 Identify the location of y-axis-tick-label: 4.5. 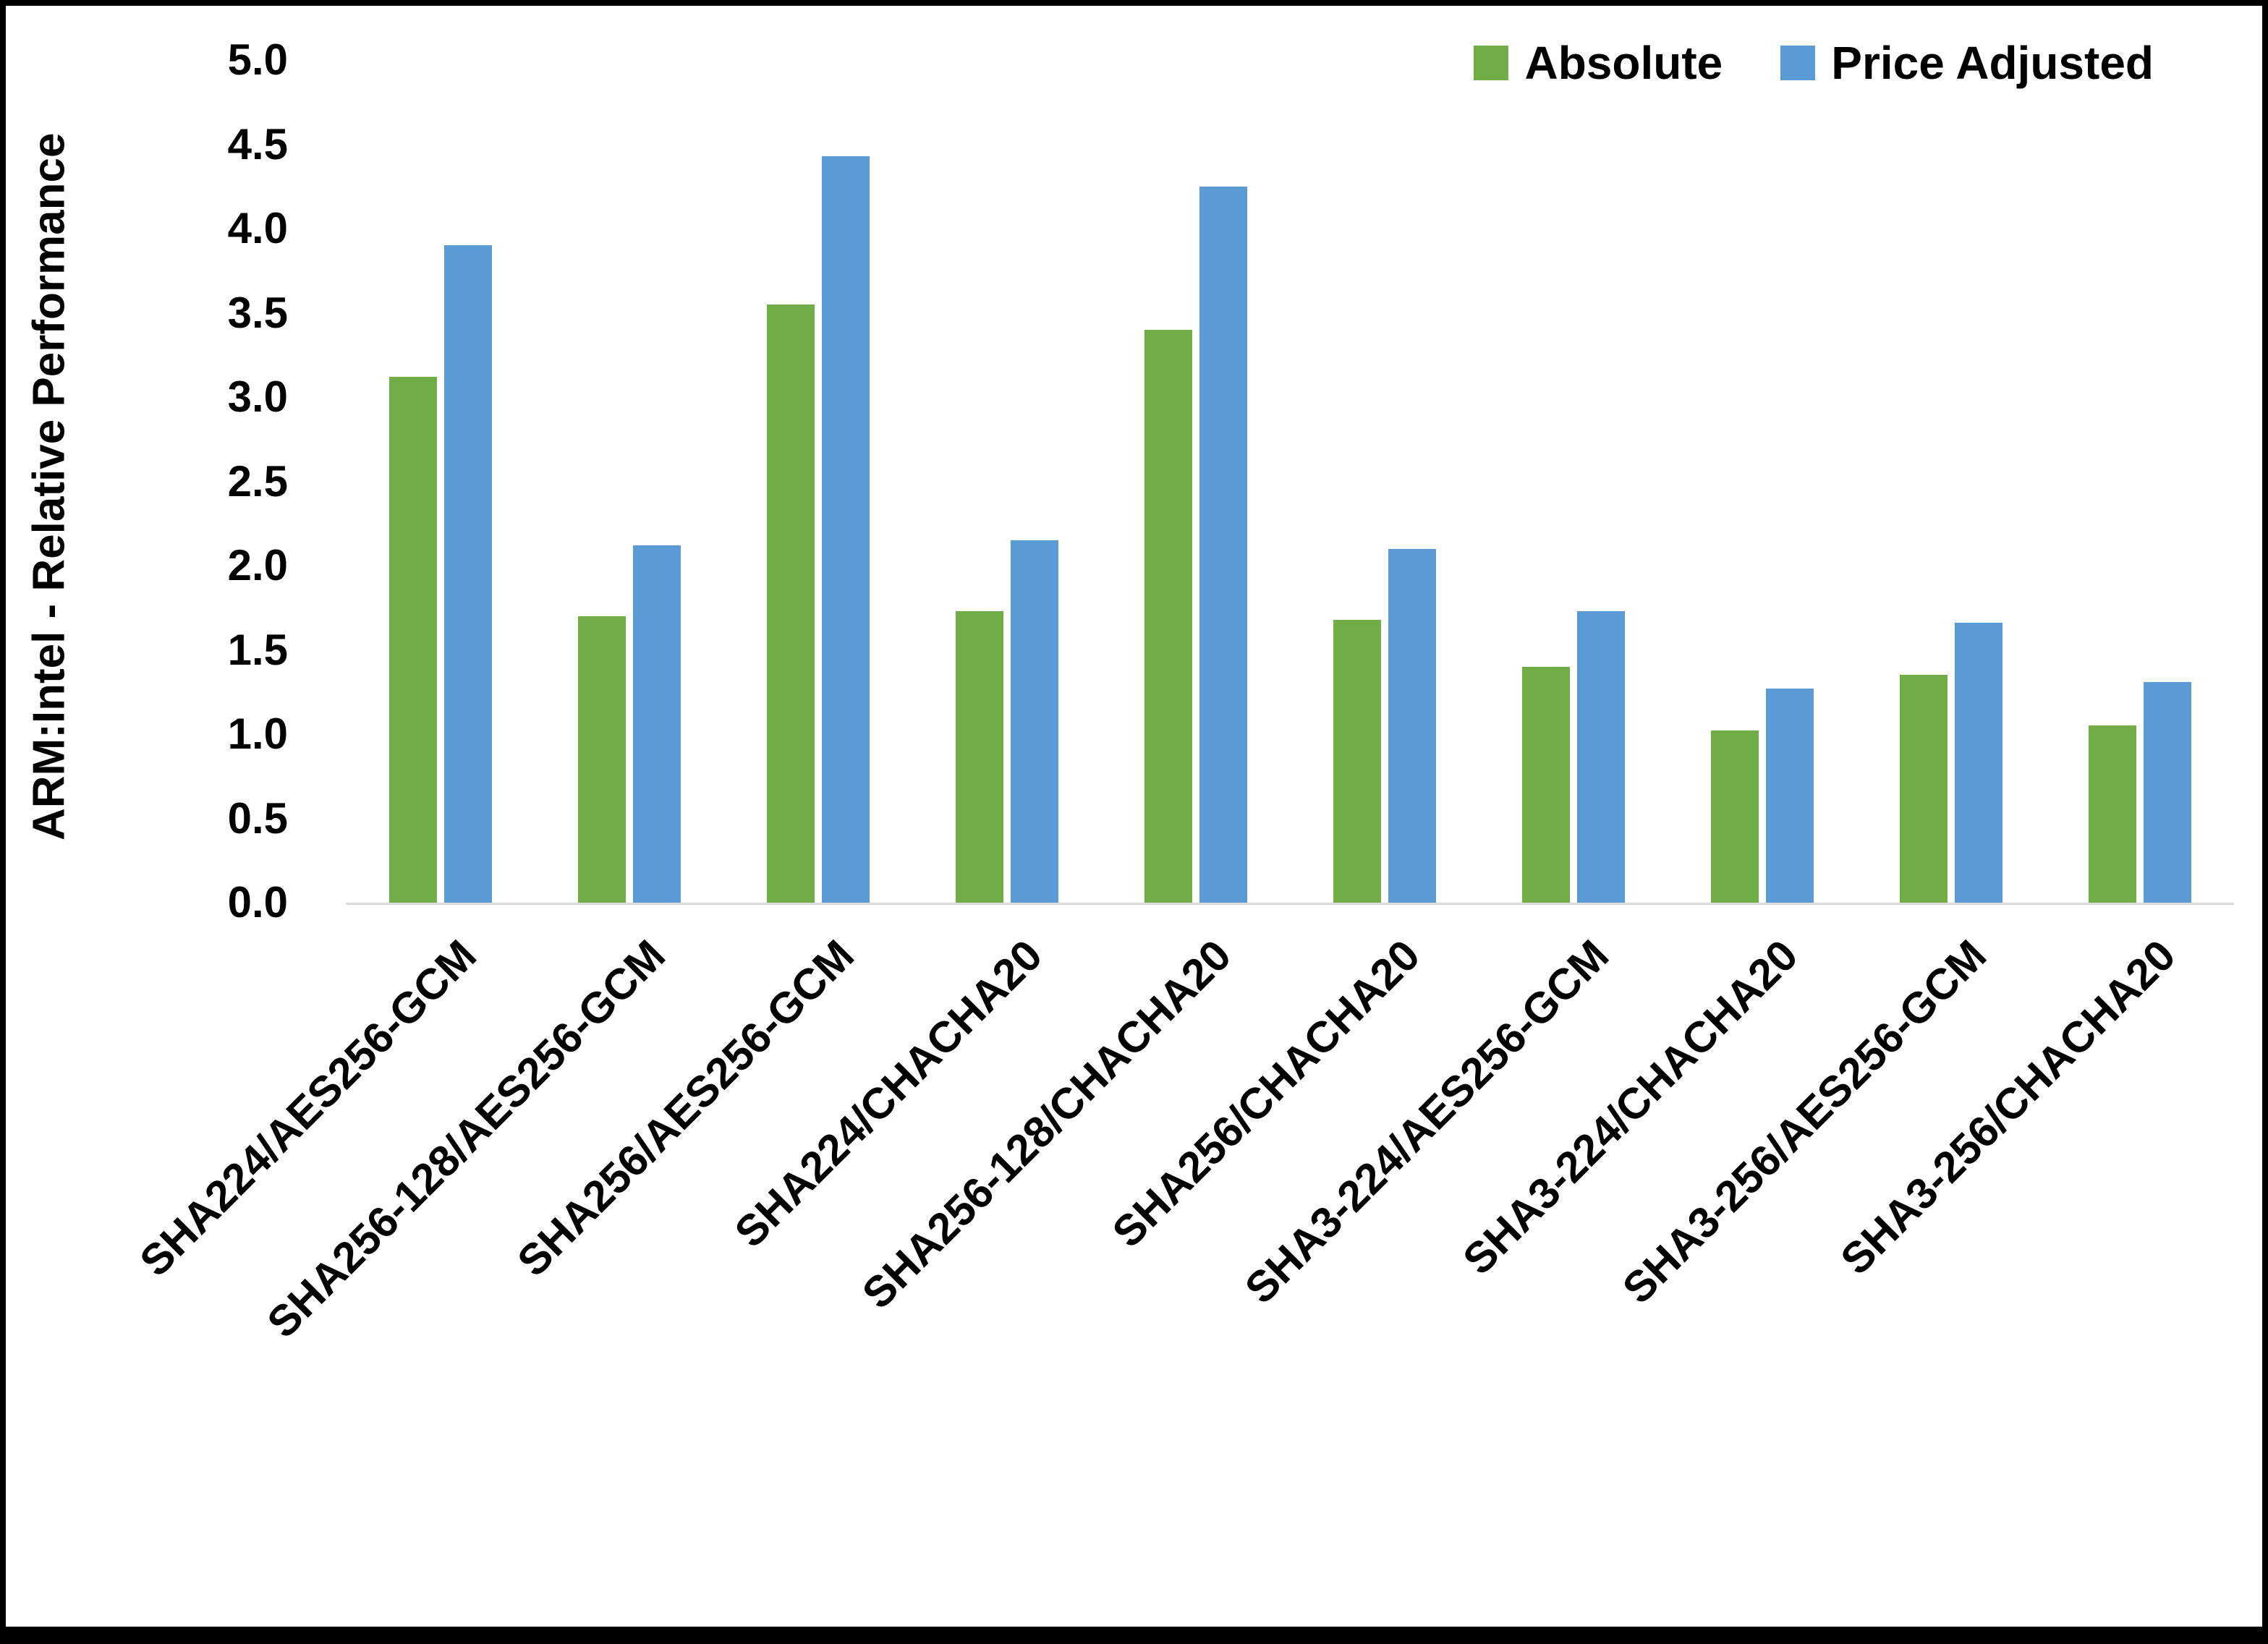
(257, 144).